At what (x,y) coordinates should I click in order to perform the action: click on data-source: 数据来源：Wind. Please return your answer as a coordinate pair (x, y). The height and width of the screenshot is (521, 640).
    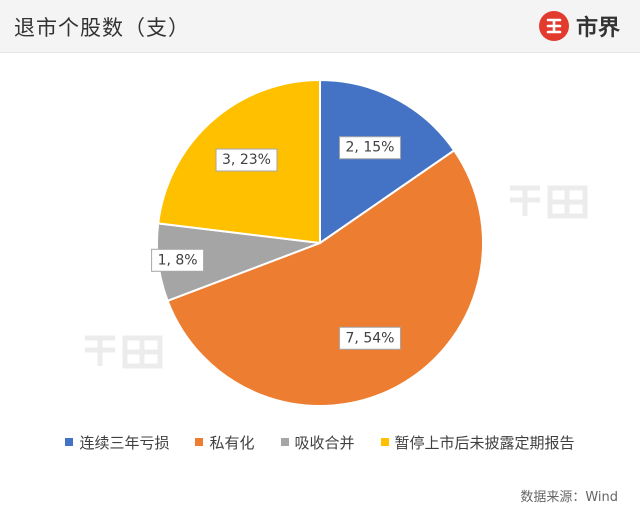
    Looking at the image, I should click on (569, 497).